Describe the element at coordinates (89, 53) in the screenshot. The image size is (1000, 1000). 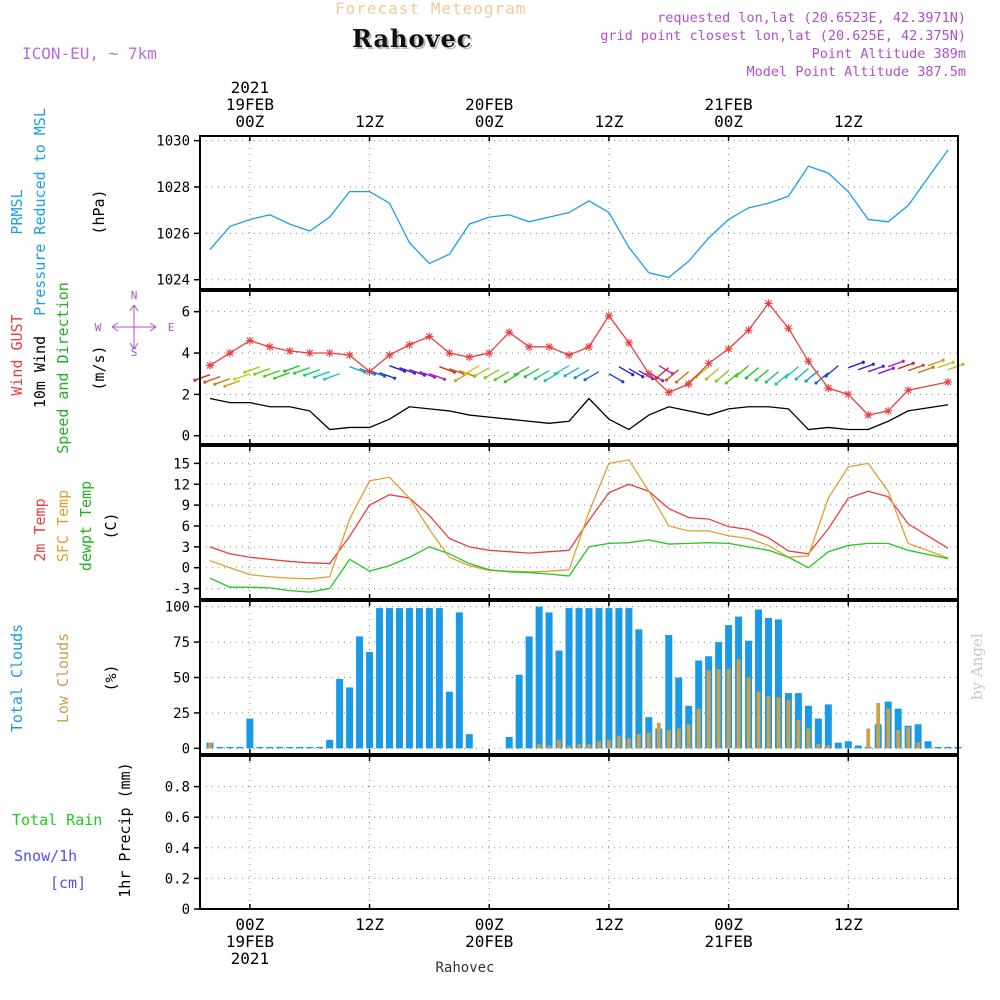
I see `model-label: ICON-EU, ~ 7km` at that location.